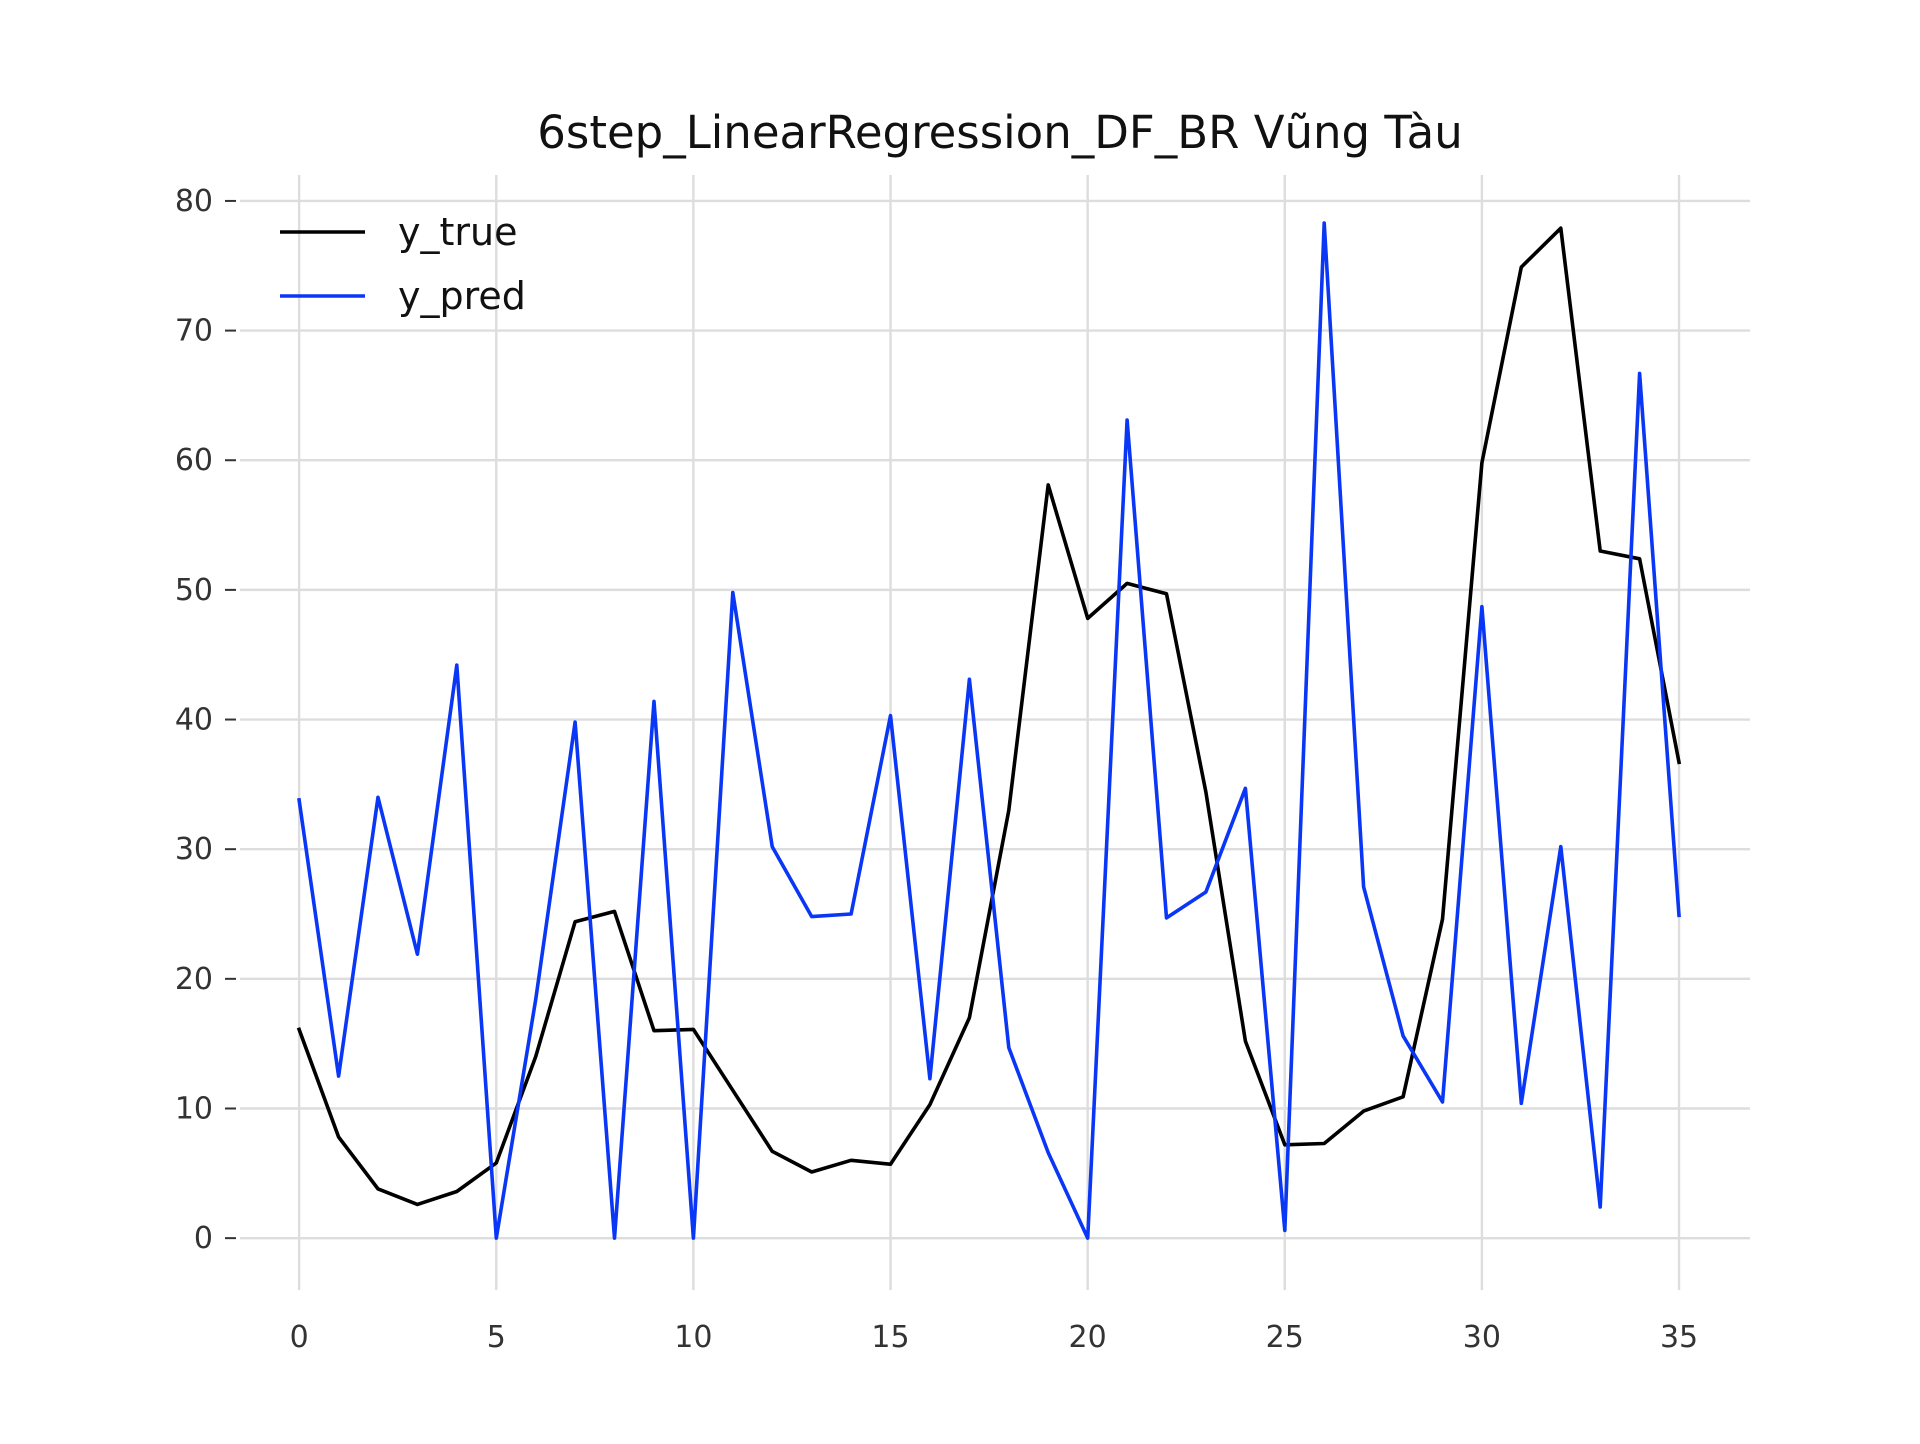 This screenshot has width=1920, height=1444. Describe the element at coordinates (194, 720) in the screenshot. I see `y-tick-label: 40` at that location.